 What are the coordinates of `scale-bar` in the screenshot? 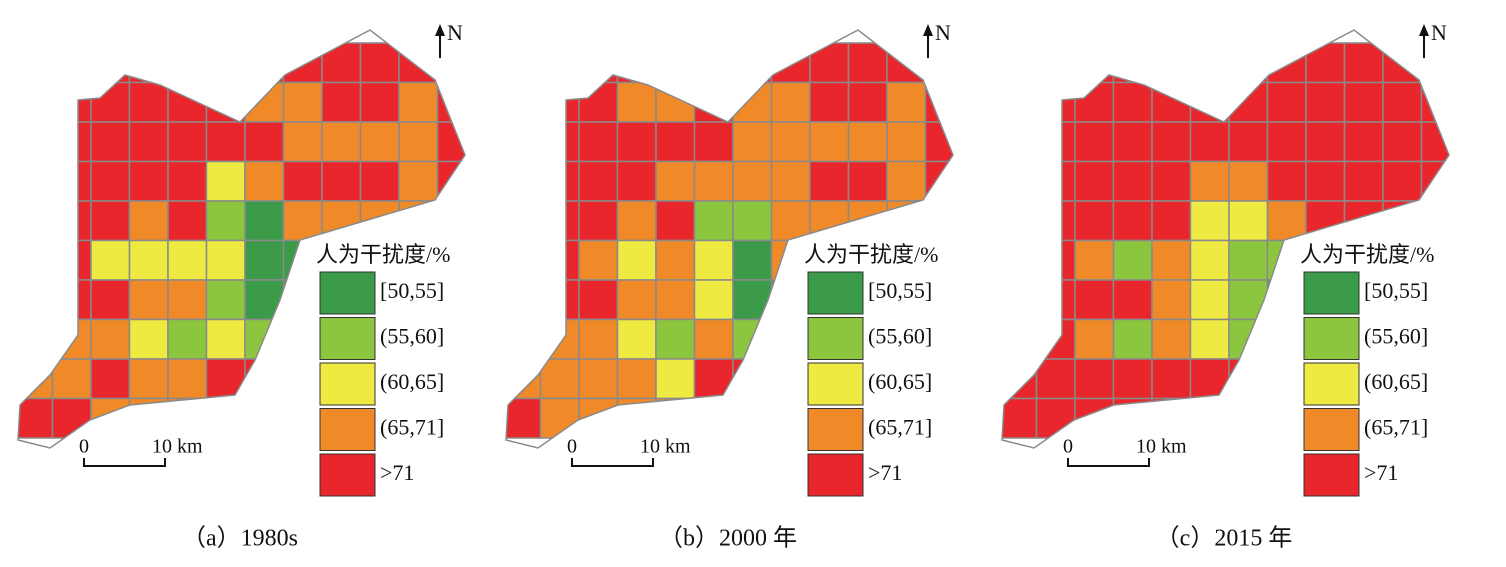 It's located at (124, 462).